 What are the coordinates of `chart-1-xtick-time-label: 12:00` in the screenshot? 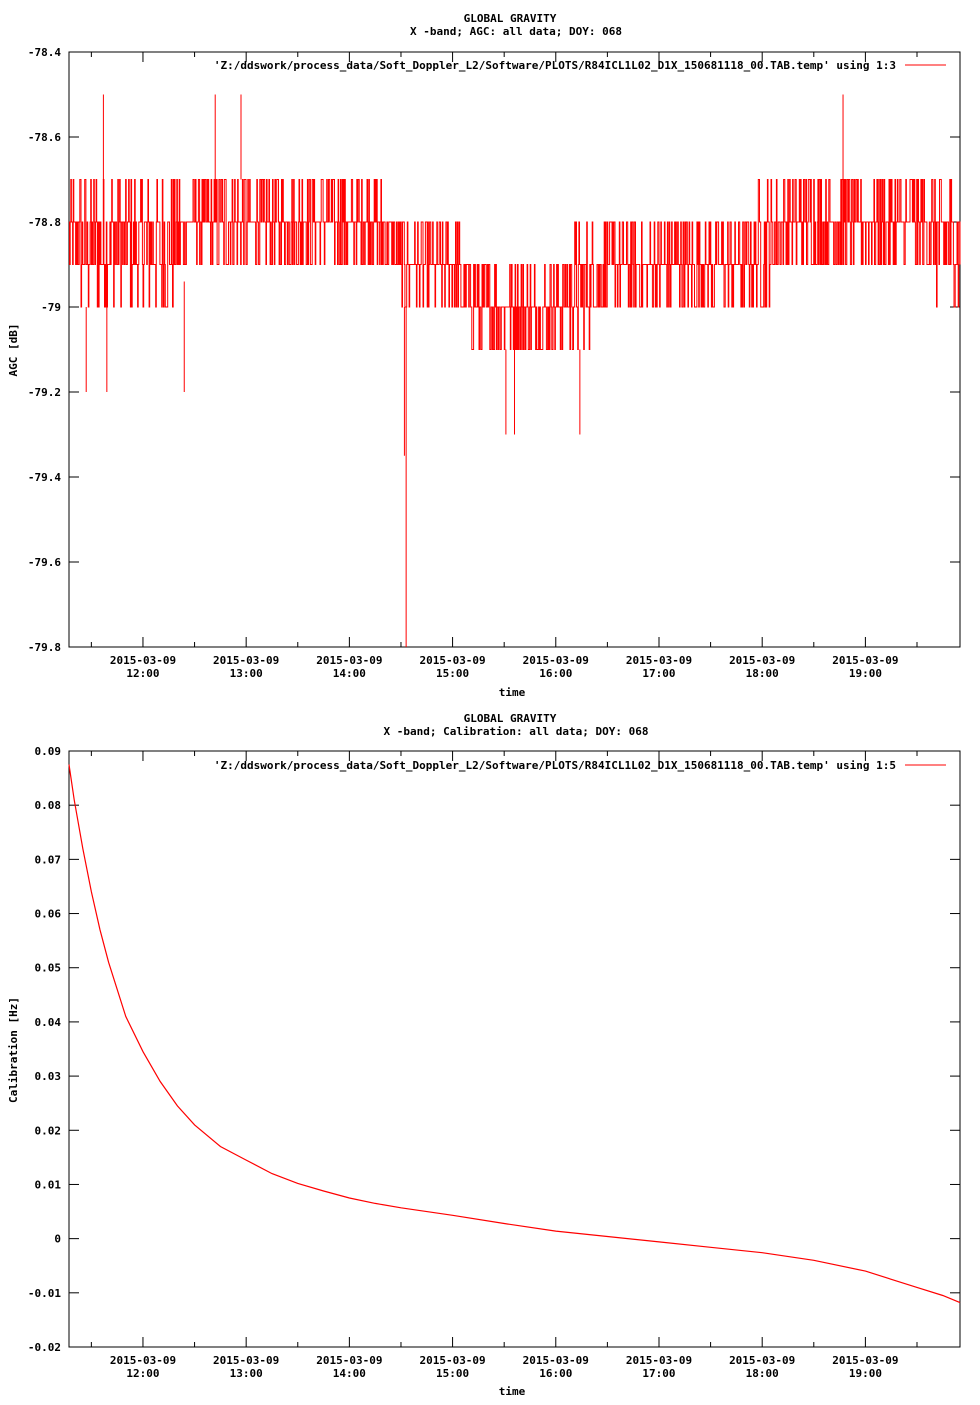 It's located at (142, 673).